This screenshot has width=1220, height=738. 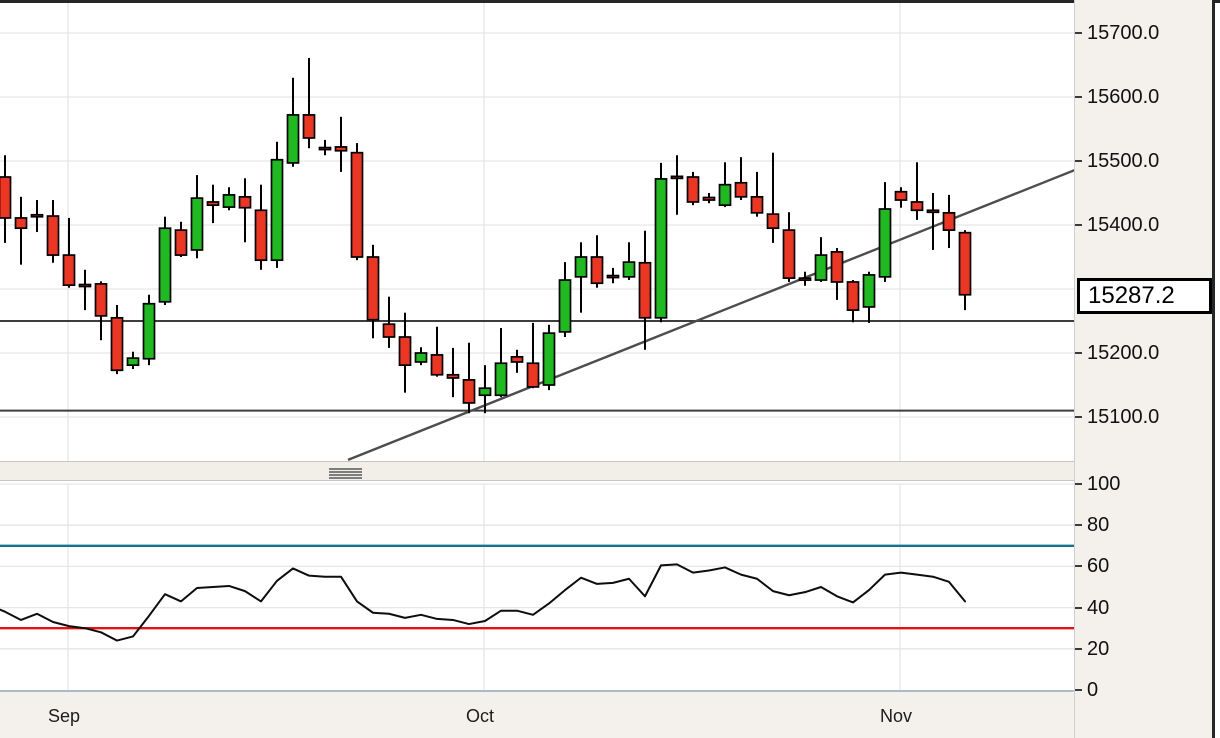 I want to click on axis-tick-label: 20, so click(x=1098, y=648).